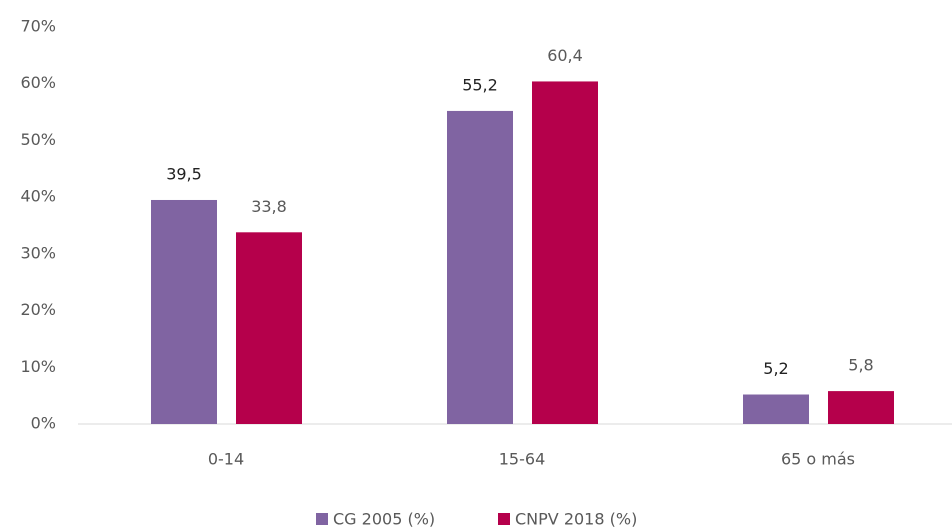  What do you see at coordinates (576, 519) in the screenshot?
I see `legend-label: CNPV 2018 (%)` at bounding box center [576, 519].